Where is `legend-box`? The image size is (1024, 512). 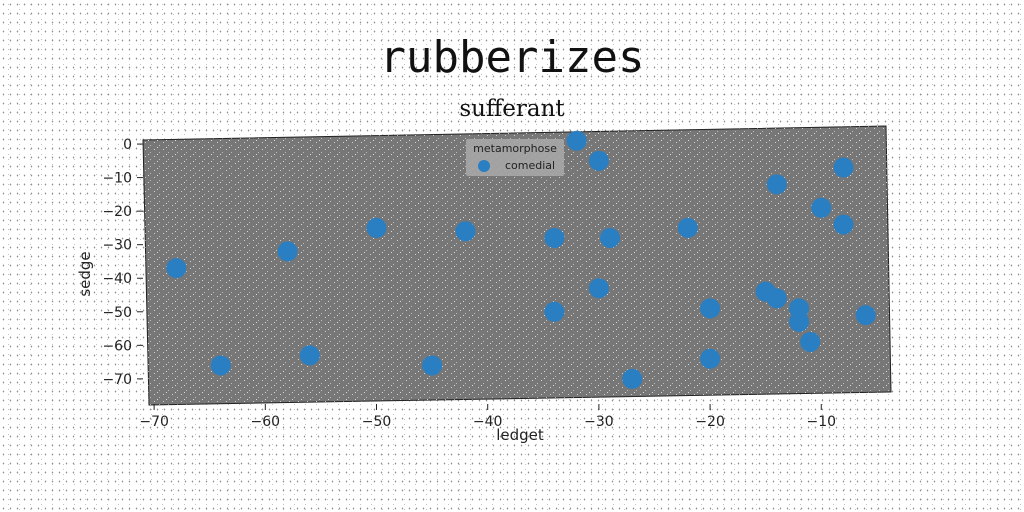 legend-box is located at coordinates (515, 157).